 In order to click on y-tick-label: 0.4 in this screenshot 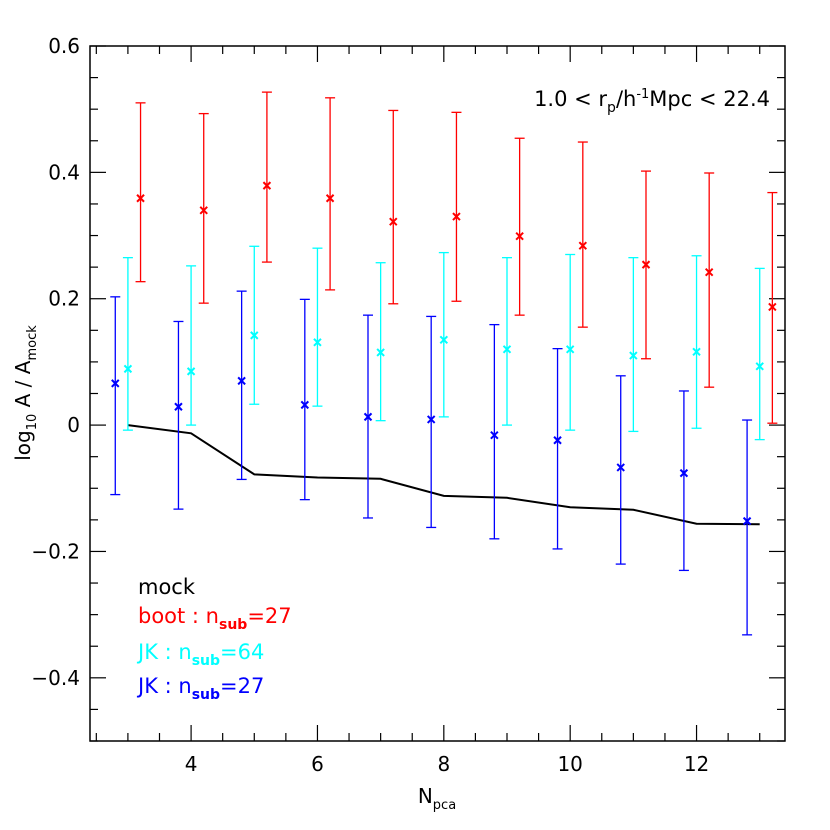, I will do `click(64, 172)`.